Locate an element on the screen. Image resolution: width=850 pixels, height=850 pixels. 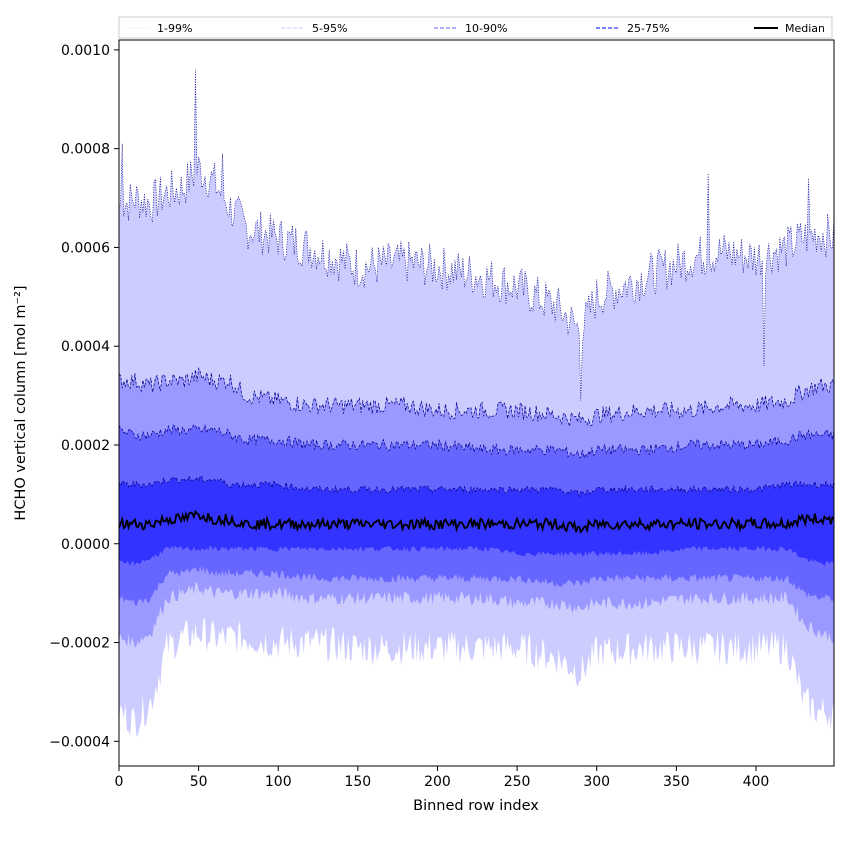
y-tick-label: 0.0006 is located at coordinates (85, 248).